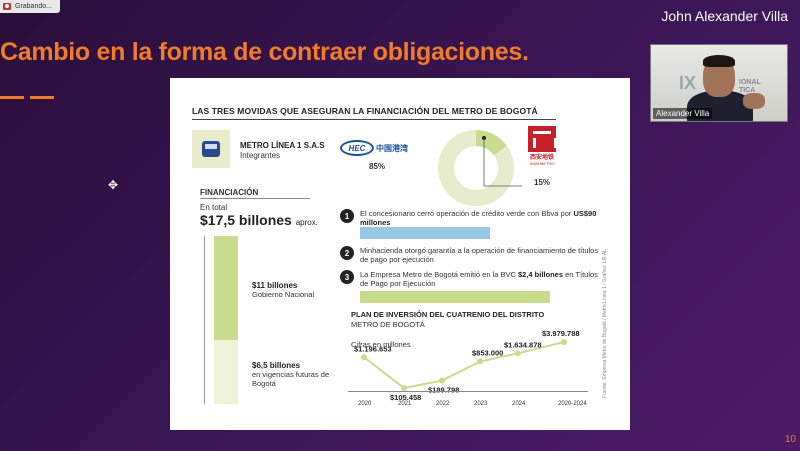  I want to click on bogota-amount: $6,5 billones, so click(276, 365).